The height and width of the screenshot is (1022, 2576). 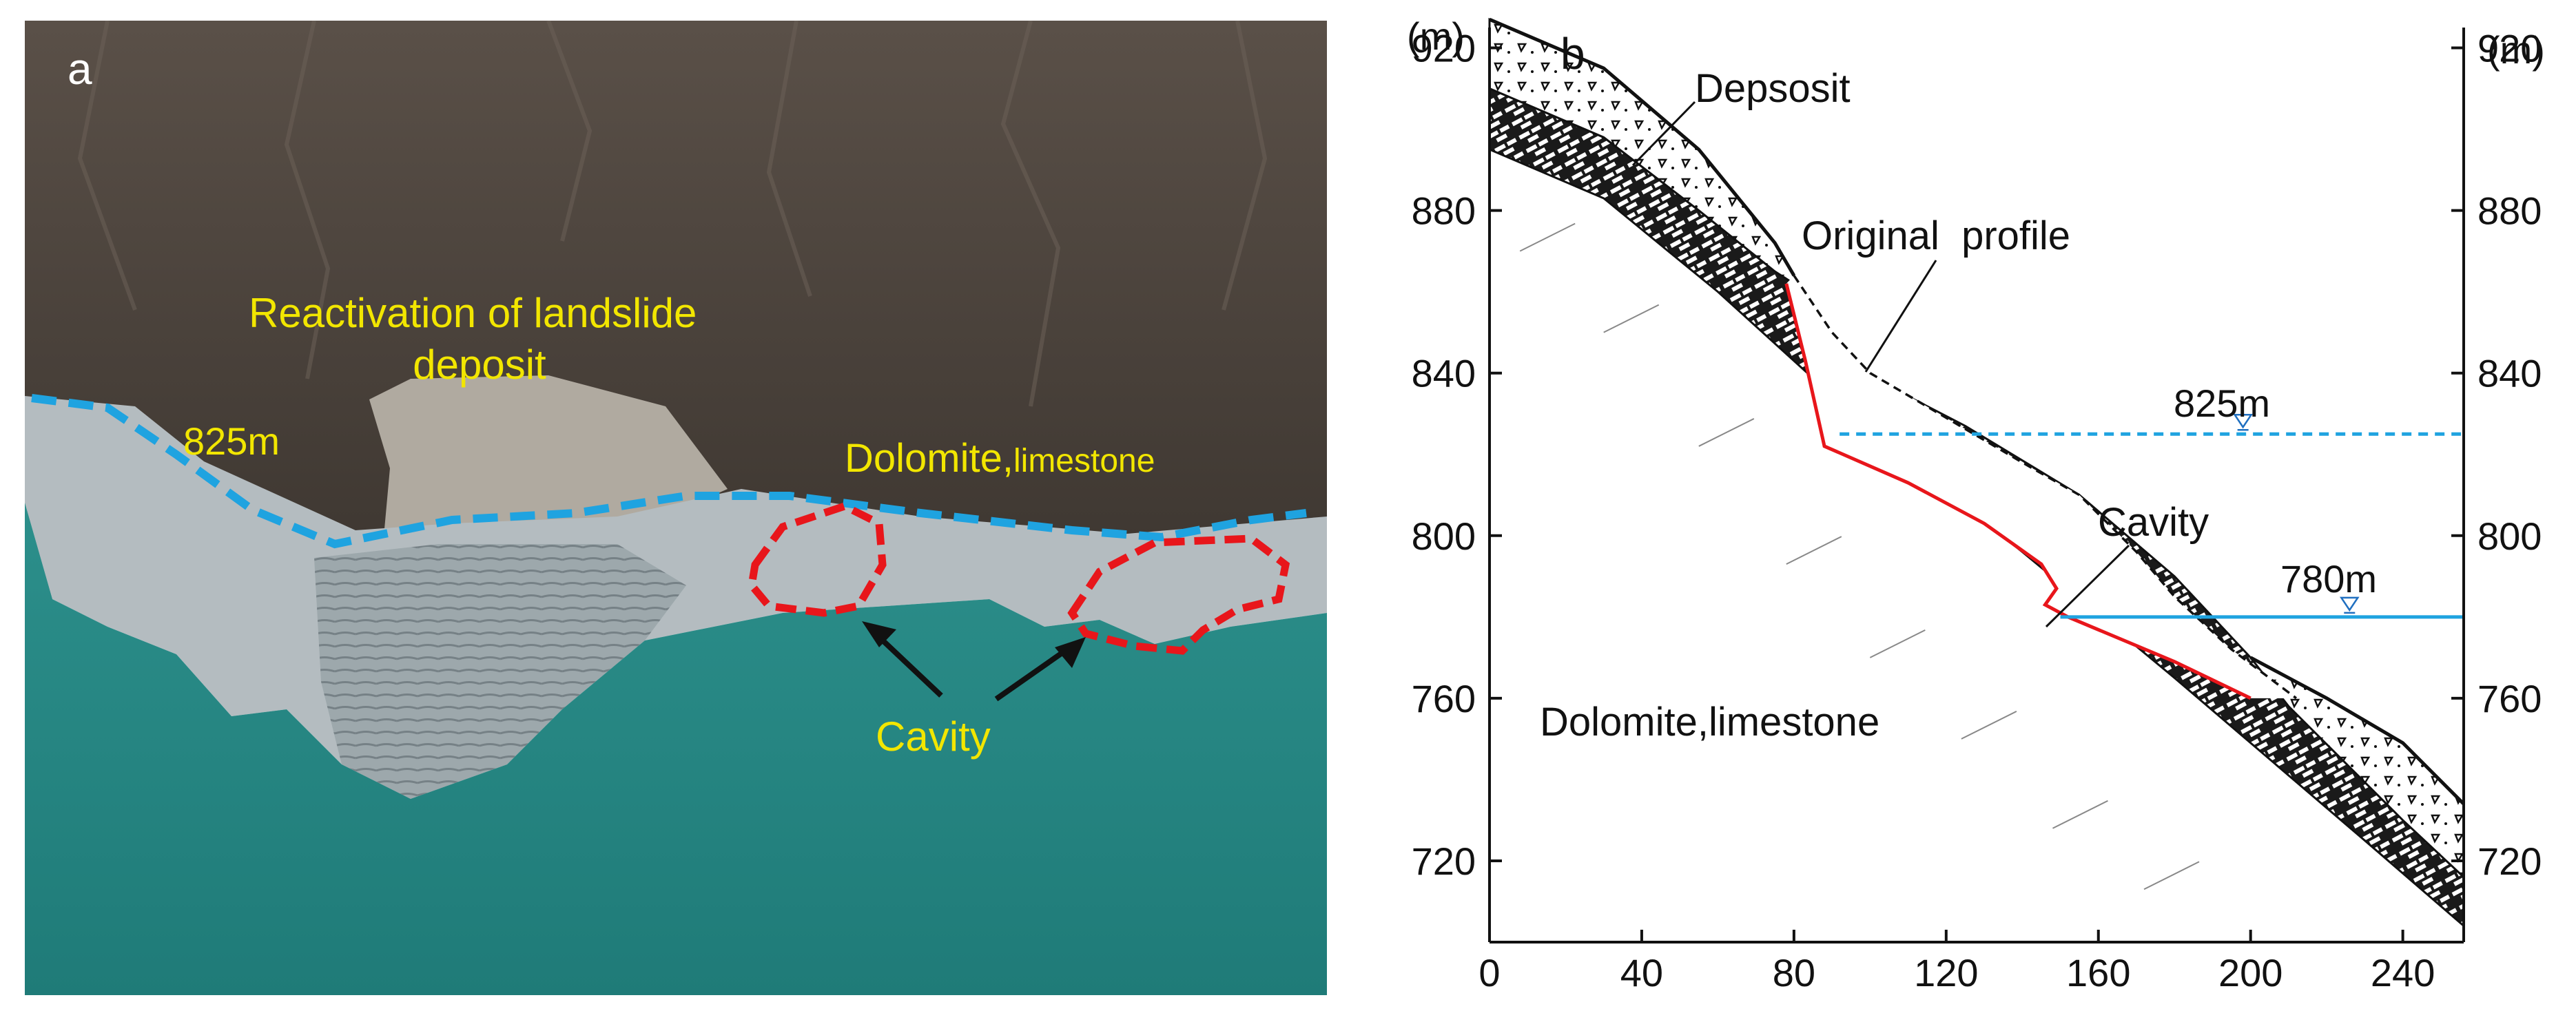 What do you see at coordinates (1489, 972) in the screenshot?
I see `x-tick-label-0: 0` at bounding box center [1489, 972].